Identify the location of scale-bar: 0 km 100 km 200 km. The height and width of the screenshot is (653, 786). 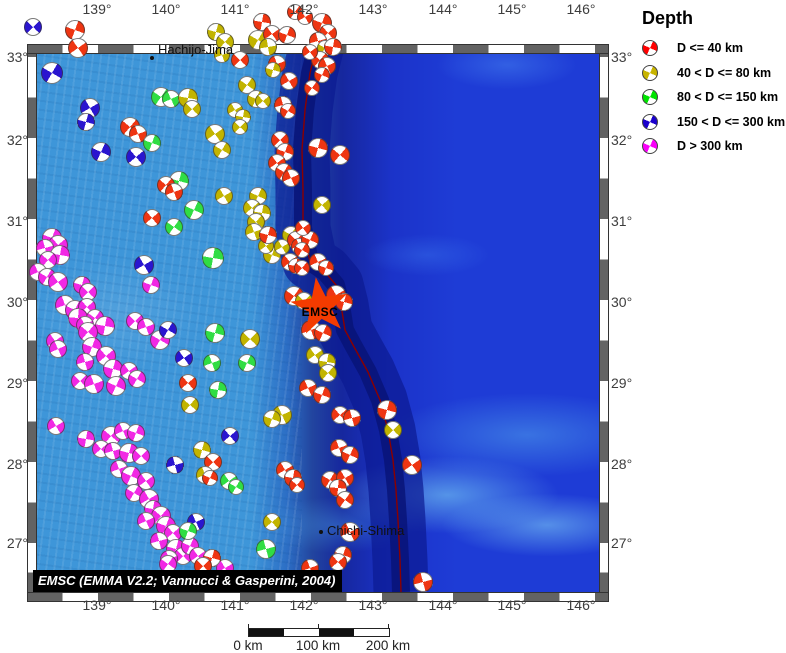
(321, 638).